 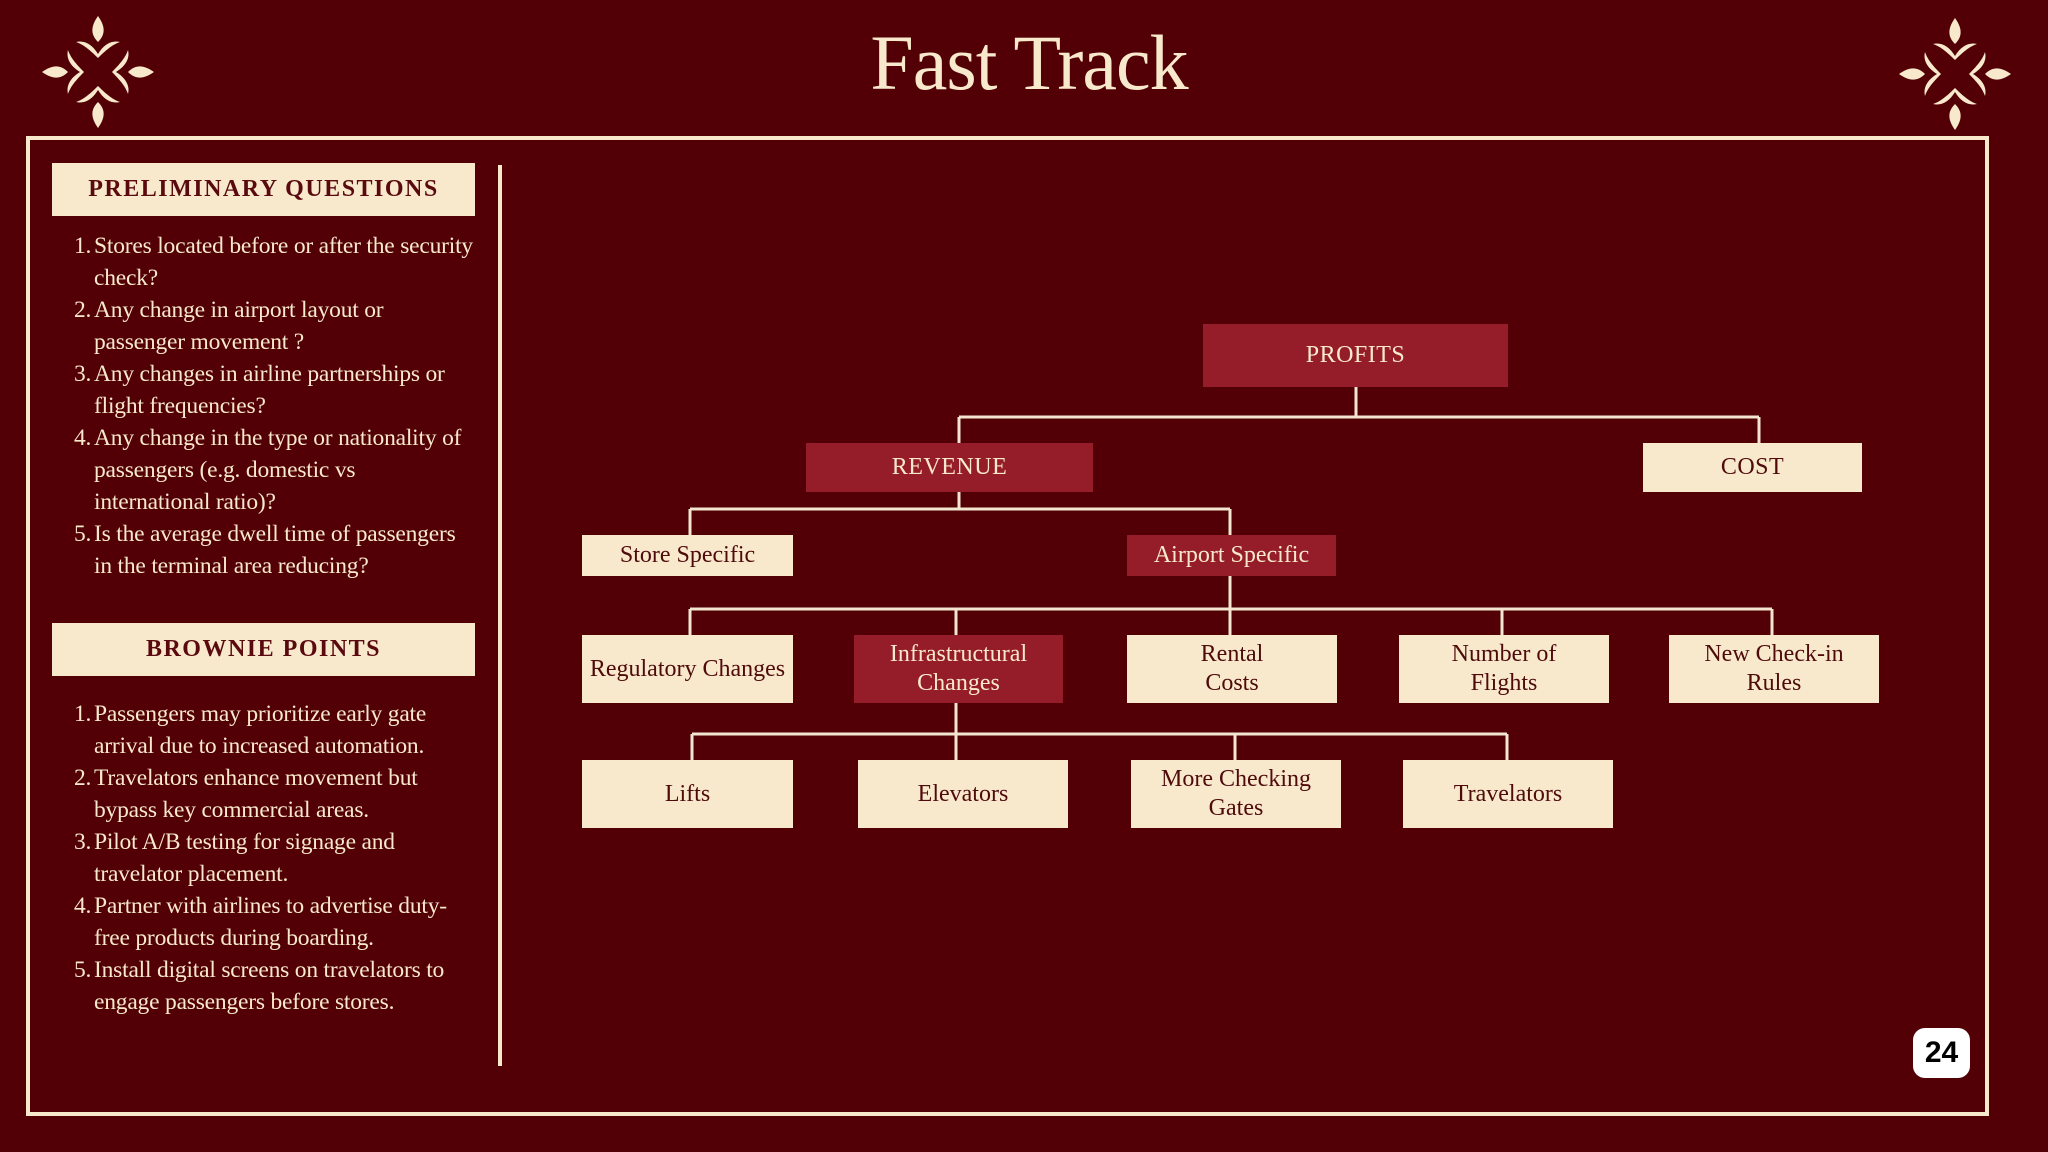 What do you see at coordinates (1231, 605) in the screenshot?
I see `connector-airport` at bounding box center [1231, 605].